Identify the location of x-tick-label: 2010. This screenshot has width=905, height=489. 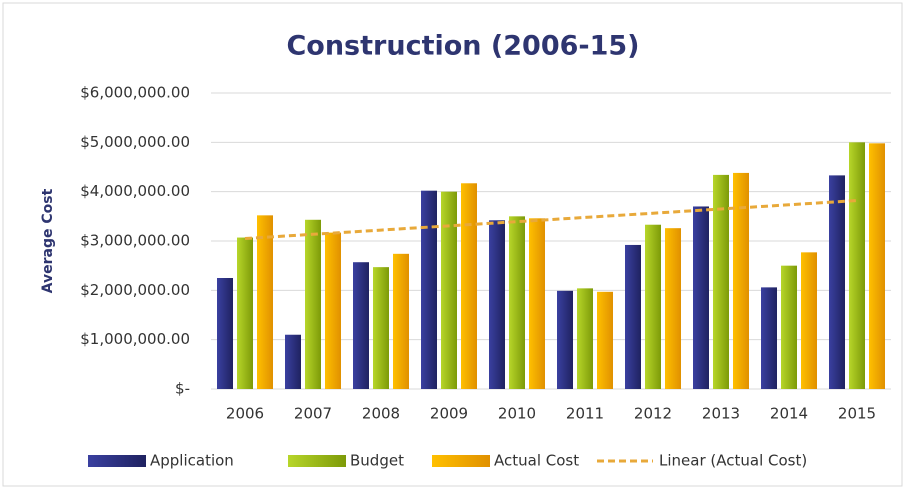
(517, 414).